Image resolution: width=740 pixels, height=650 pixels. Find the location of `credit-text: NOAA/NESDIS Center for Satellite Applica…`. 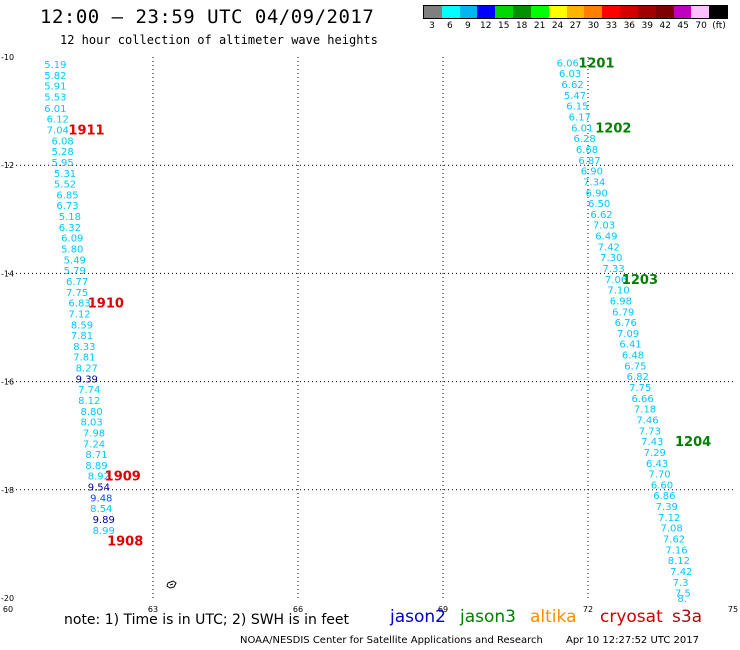

credit-text: NOAA/NESDIS Center for Satellite Applica… is located at coordinates (391, 640).